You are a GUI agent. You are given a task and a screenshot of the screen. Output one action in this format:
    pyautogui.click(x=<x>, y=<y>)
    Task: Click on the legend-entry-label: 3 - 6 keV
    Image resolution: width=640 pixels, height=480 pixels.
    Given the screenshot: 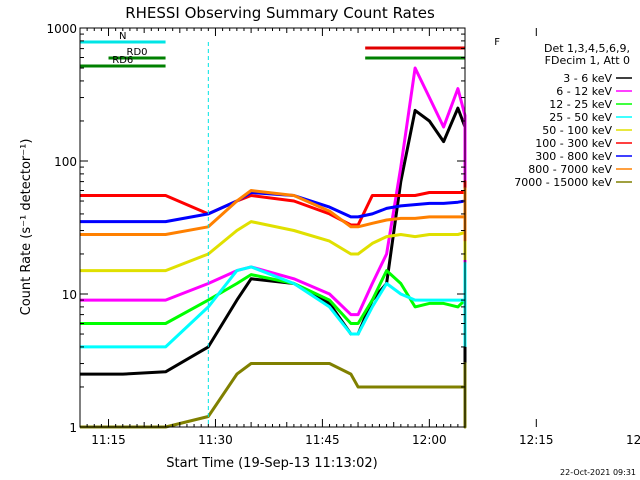 What is the action you would take?
    pyautogui.click(x=587, y=78)
    